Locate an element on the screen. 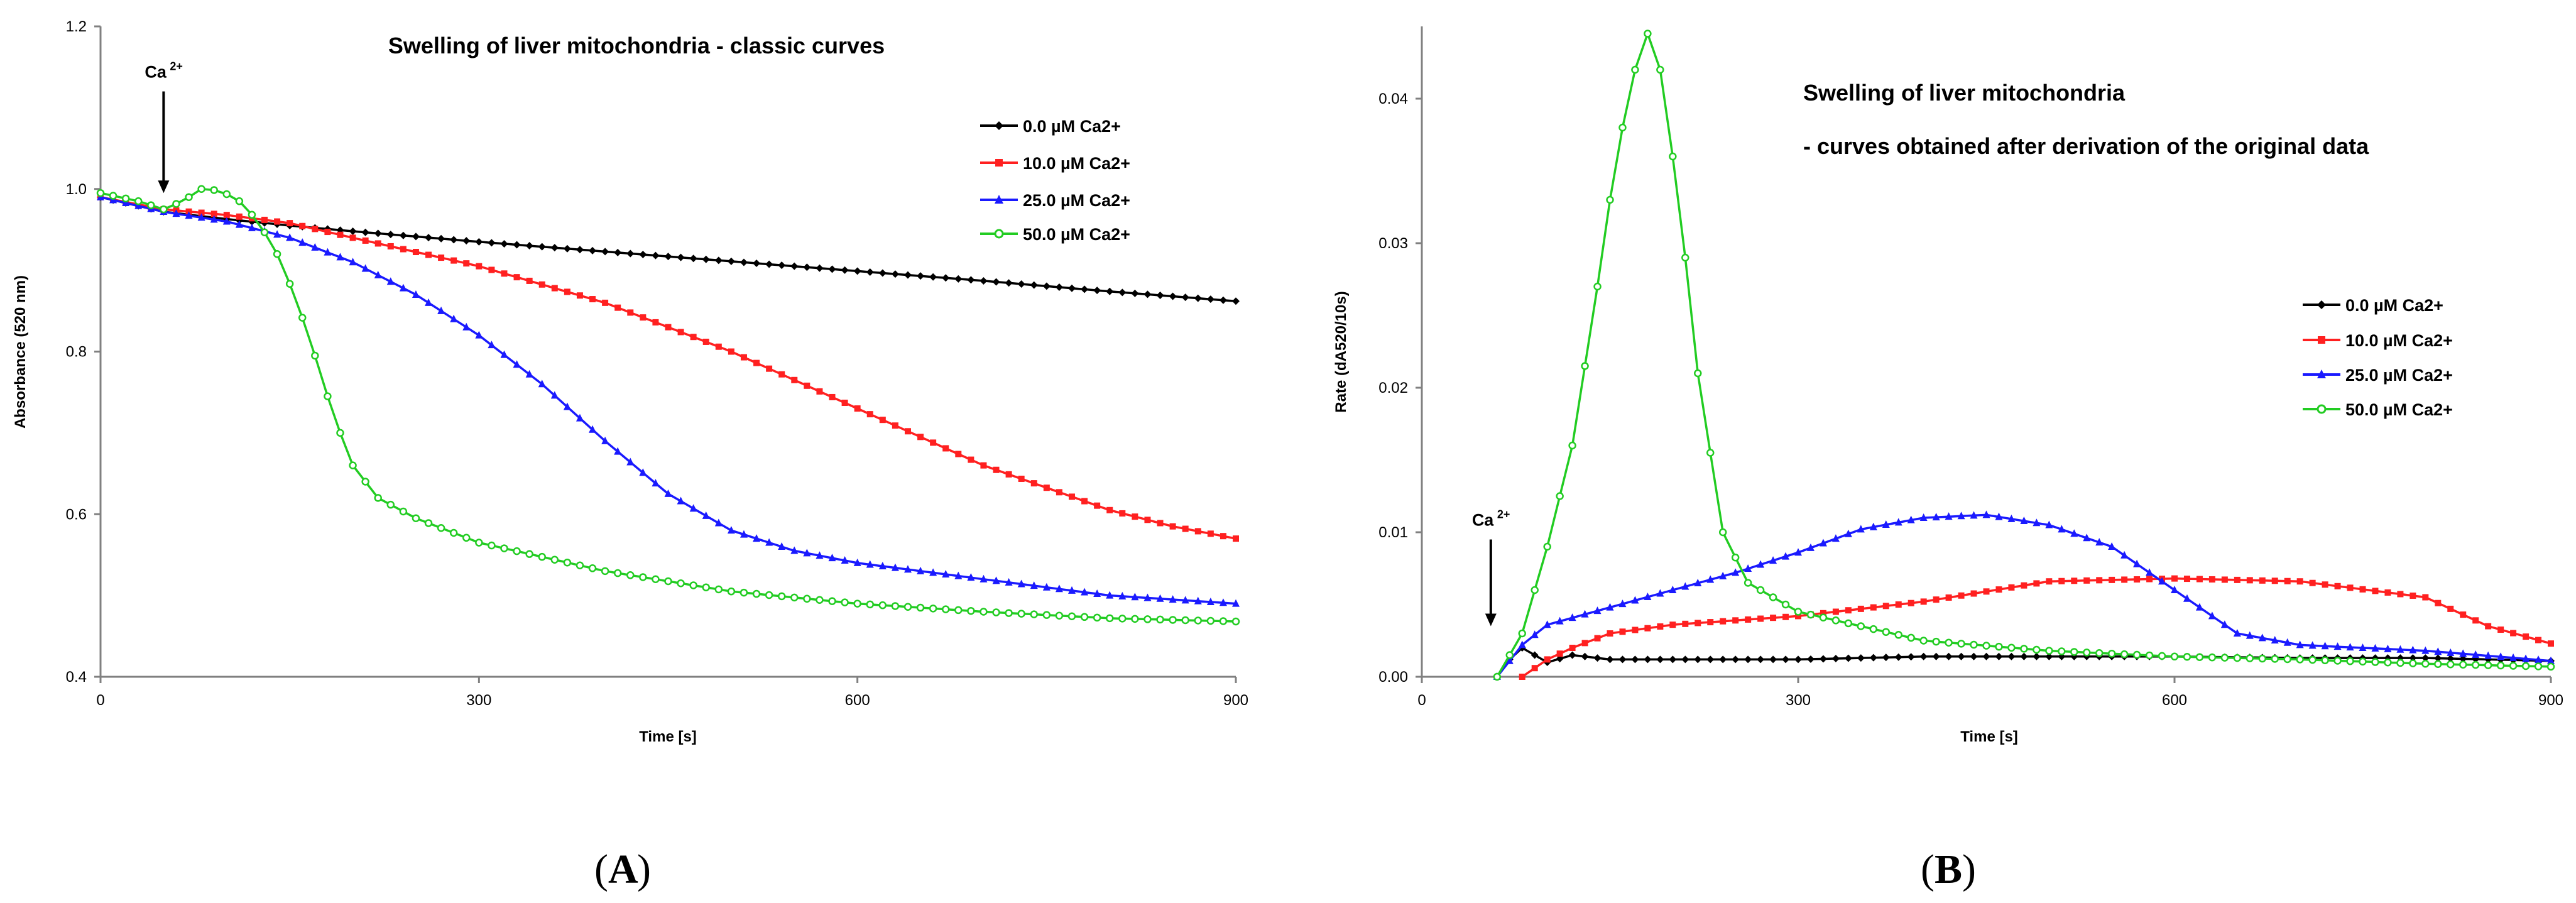 The width and height of the screenshot is (2576, 903). chart-b-y-tick-label: 0.01 is located at coordinates (1393, 532).